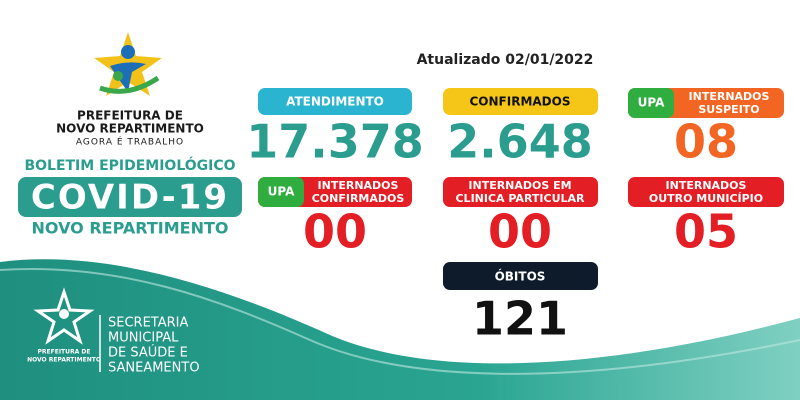 This screenshot has height=400, width=800. Describe the element at coordinates (154, 368) in the screenshot. I see `dept-line: SANEAMENTO` at that location.